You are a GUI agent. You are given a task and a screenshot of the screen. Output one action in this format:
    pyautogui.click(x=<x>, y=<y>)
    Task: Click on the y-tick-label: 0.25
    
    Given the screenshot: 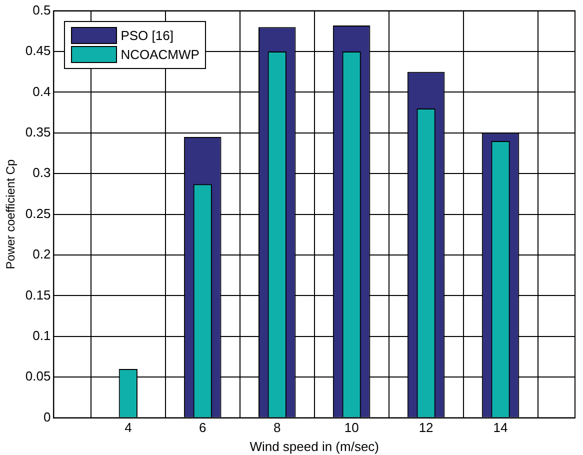 What is the action you would take?
    pyautogui.click(x=38, y=213)
    